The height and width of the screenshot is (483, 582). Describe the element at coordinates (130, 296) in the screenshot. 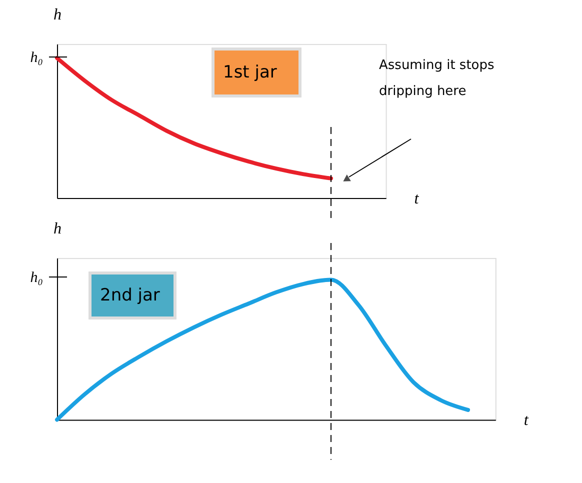

I see `chart-title: 2nd jar` at that location.